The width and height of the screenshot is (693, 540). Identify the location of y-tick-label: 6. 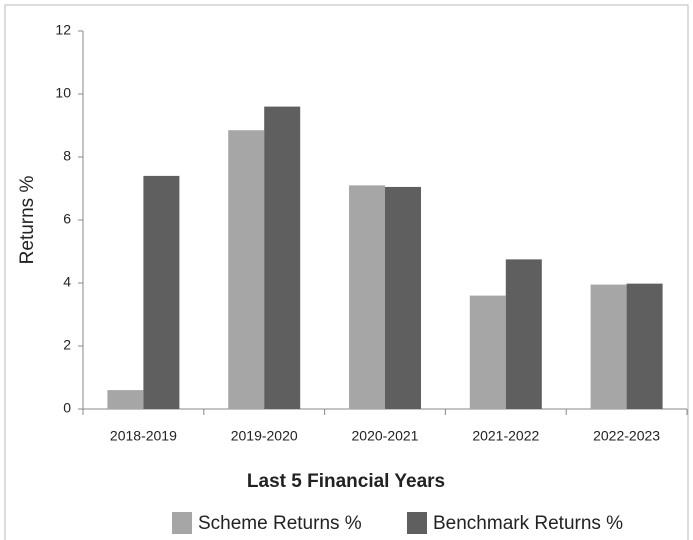
(67, 219).